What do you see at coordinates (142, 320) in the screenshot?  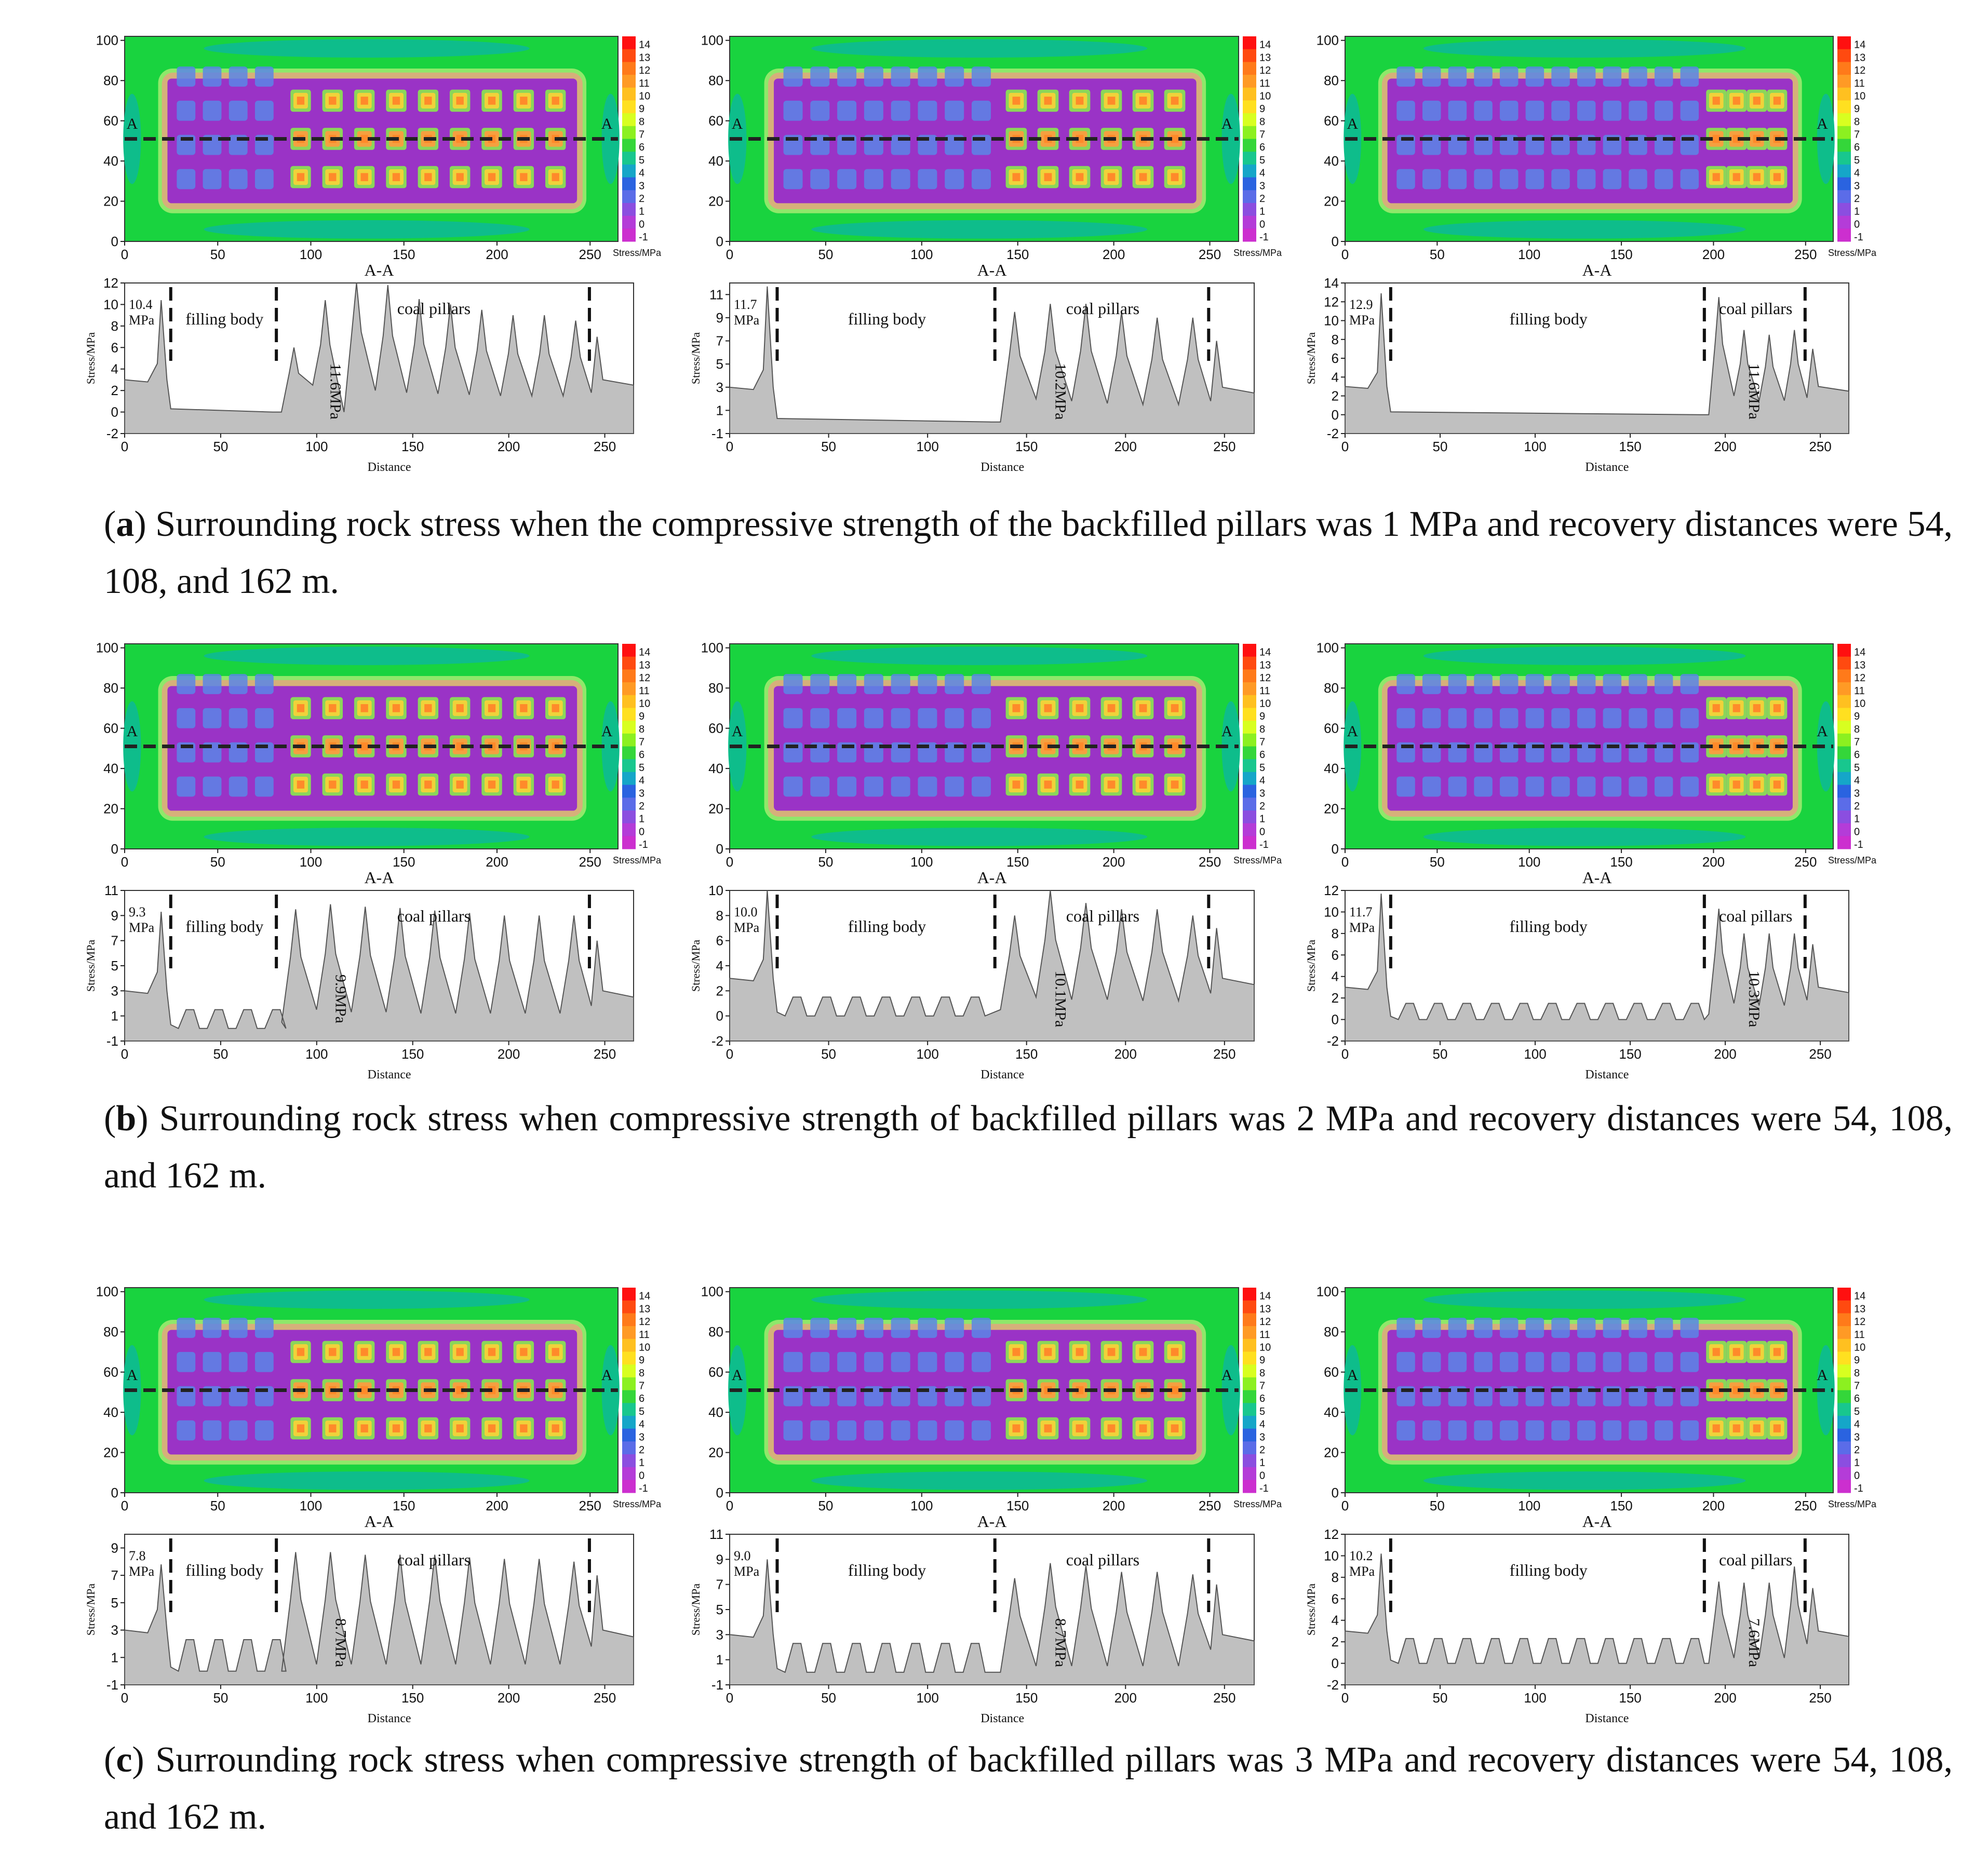 I see `peak-left-unit: MPa` at bounding box center [142, 320].